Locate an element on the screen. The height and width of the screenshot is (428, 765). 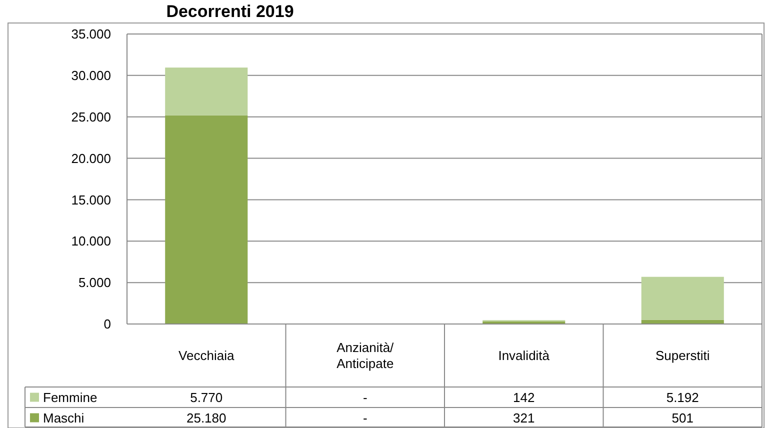
x-tick-label: Invalidità is located at coordinates (524, 356).